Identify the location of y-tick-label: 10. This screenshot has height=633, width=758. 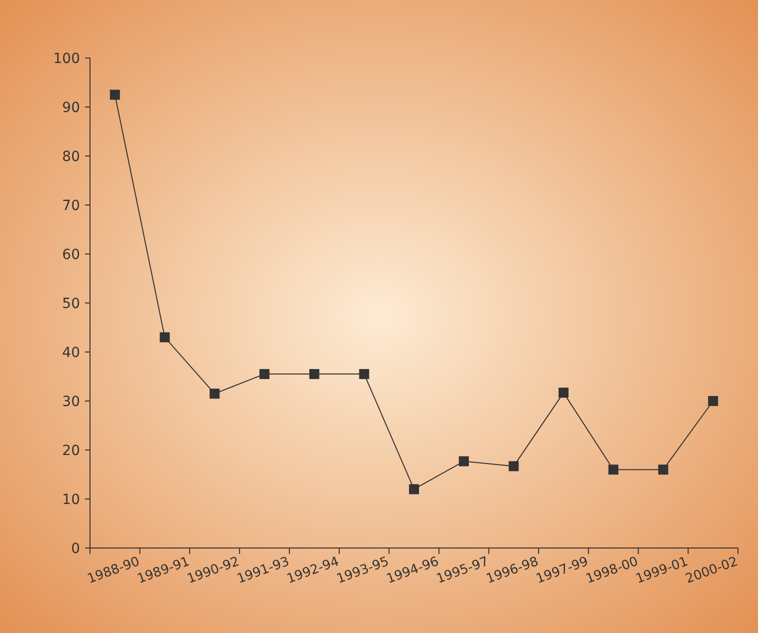
(71, 500).